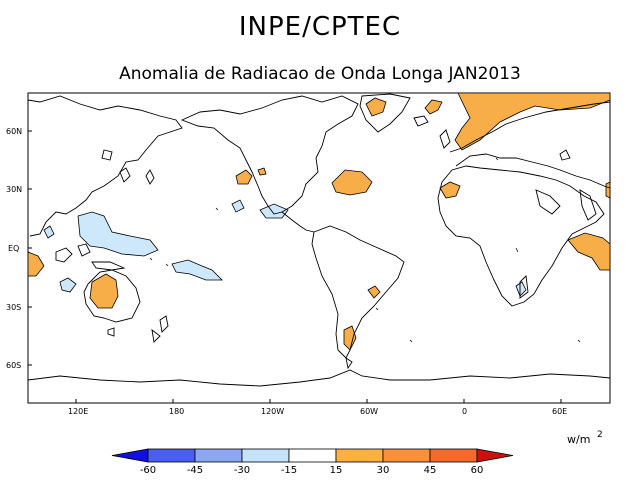 This screenshot has height=494, width=640. Describe the element at coordinates (238, 206) in the screenshot. I see `negative-anomaly-central-pacific-small` at that location.